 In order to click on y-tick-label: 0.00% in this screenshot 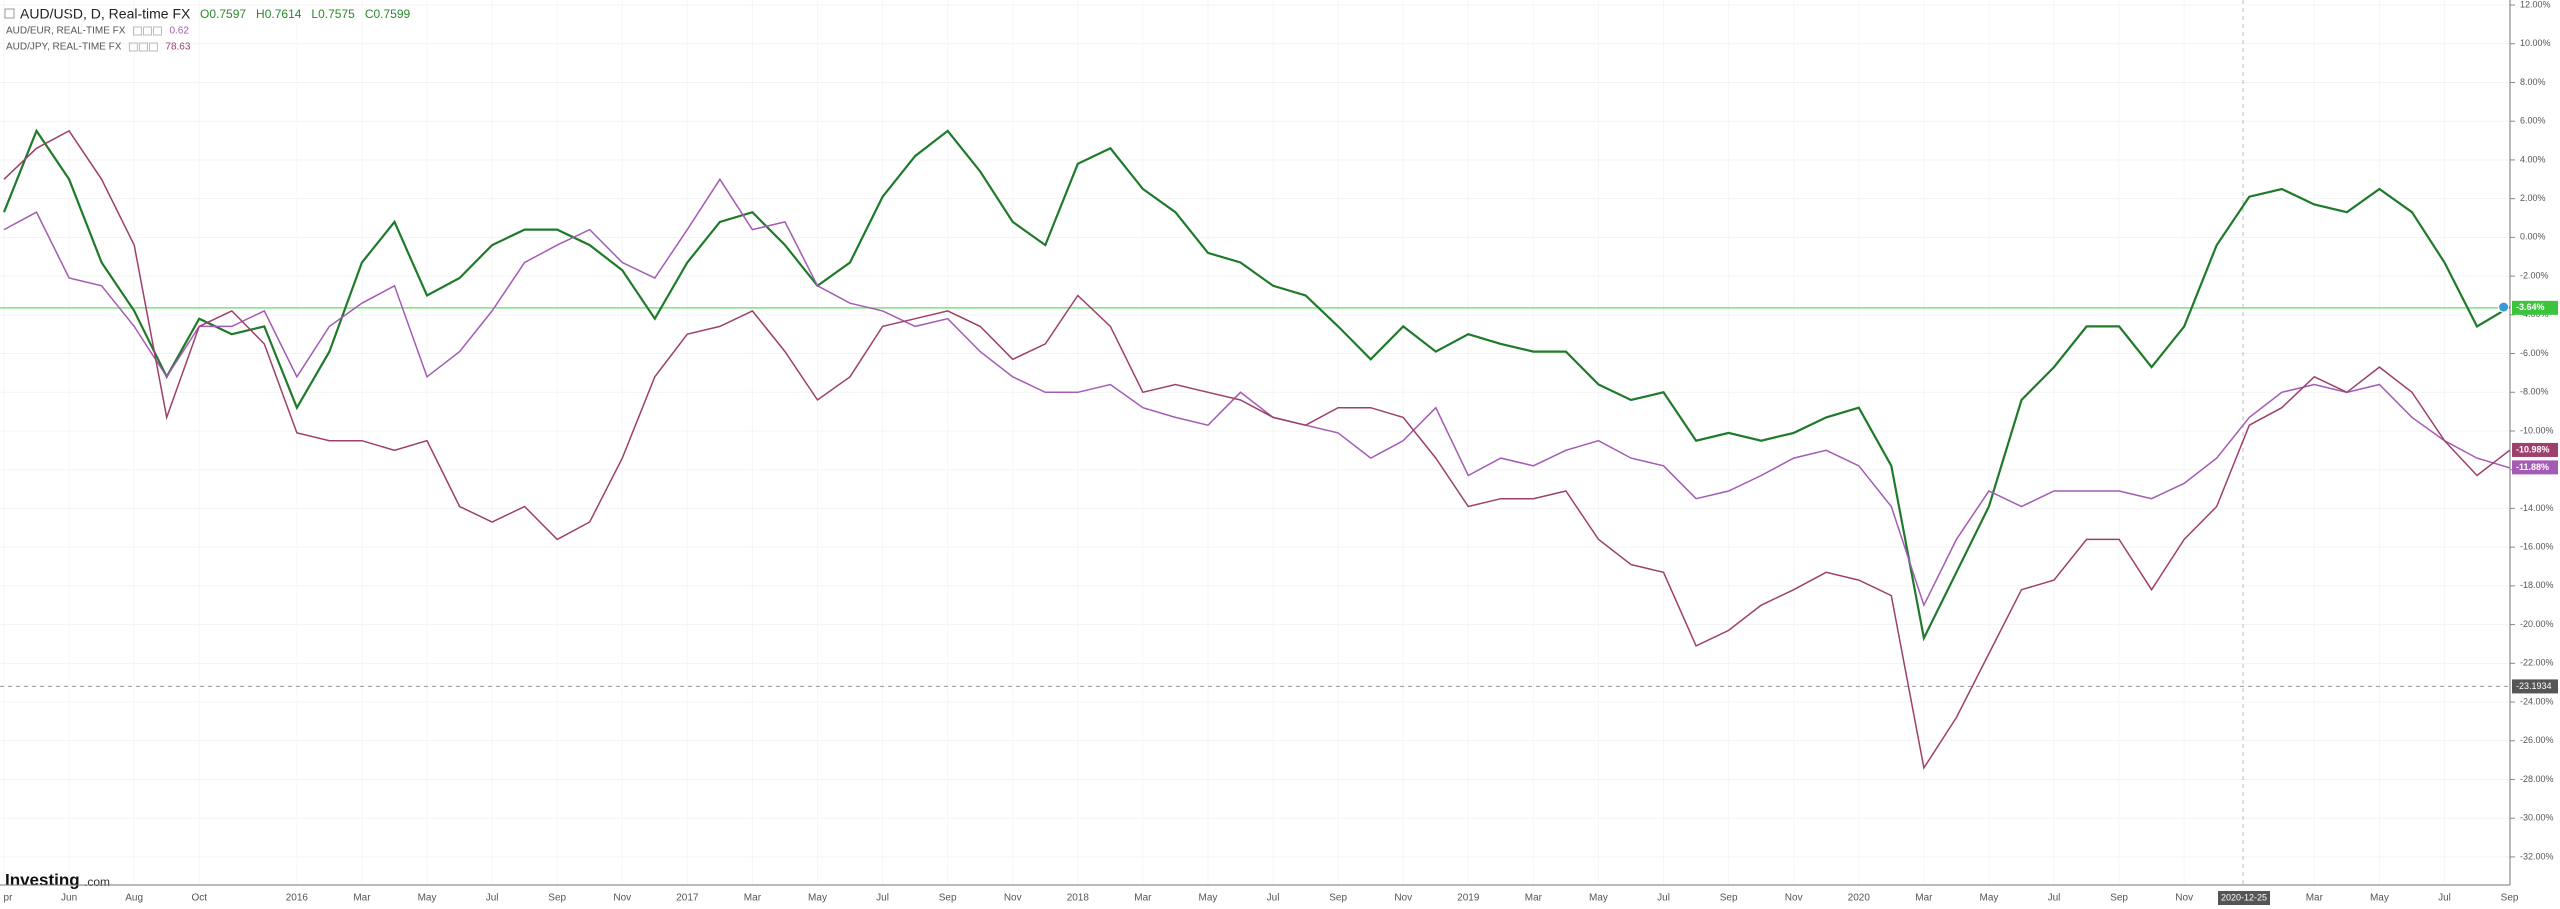, I will do `click(2533, 237)`.